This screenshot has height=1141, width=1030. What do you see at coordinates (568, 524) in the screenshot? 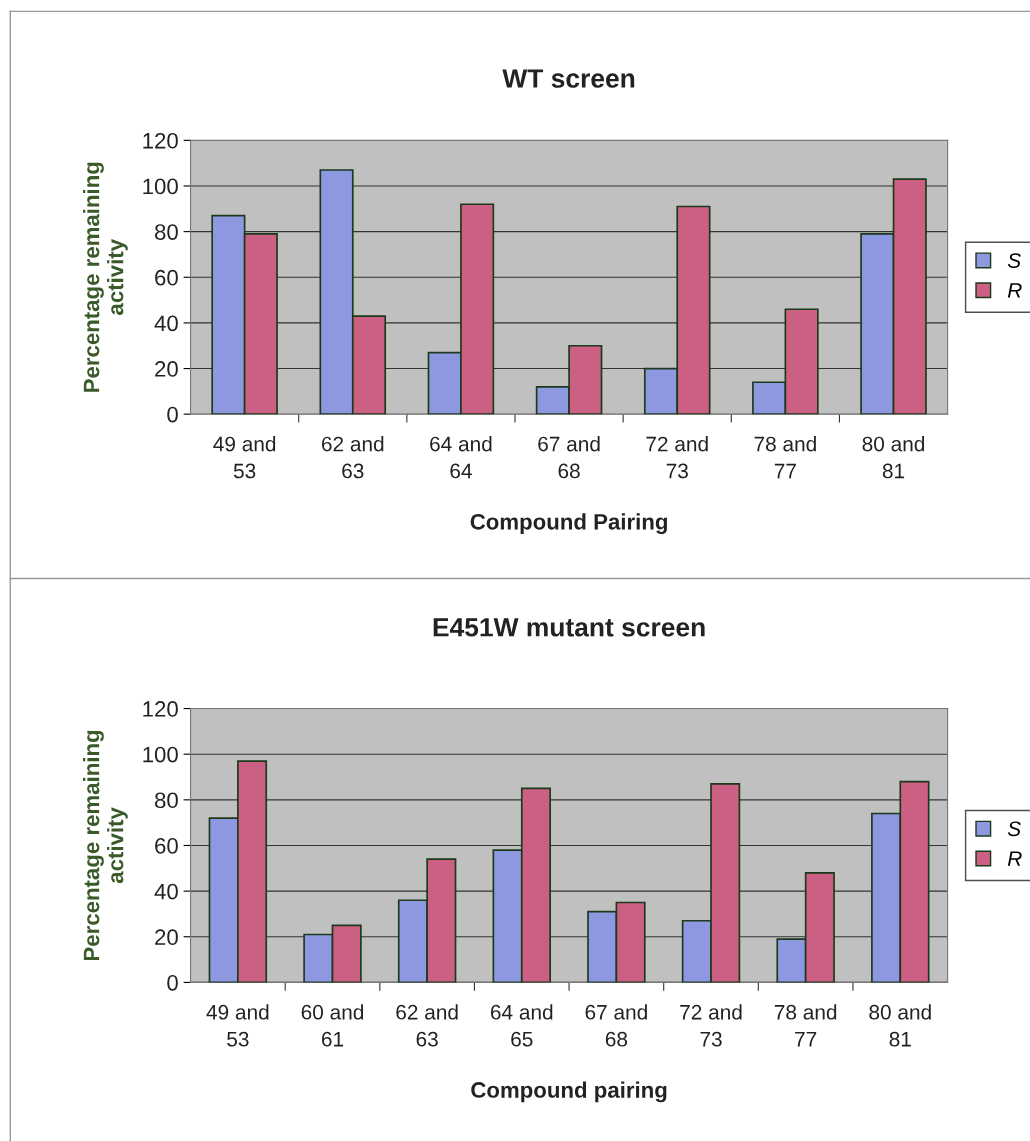
I see `x-axis-title: Compound Pairing` at bounding box center [568, 524].